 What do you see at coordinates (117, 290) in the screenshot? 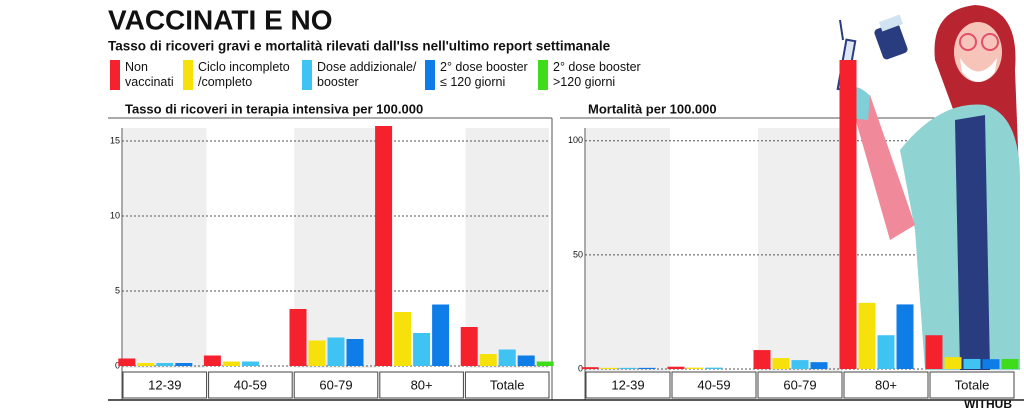
I see `y-tick-label: 5` at bounding box center [117, 290].